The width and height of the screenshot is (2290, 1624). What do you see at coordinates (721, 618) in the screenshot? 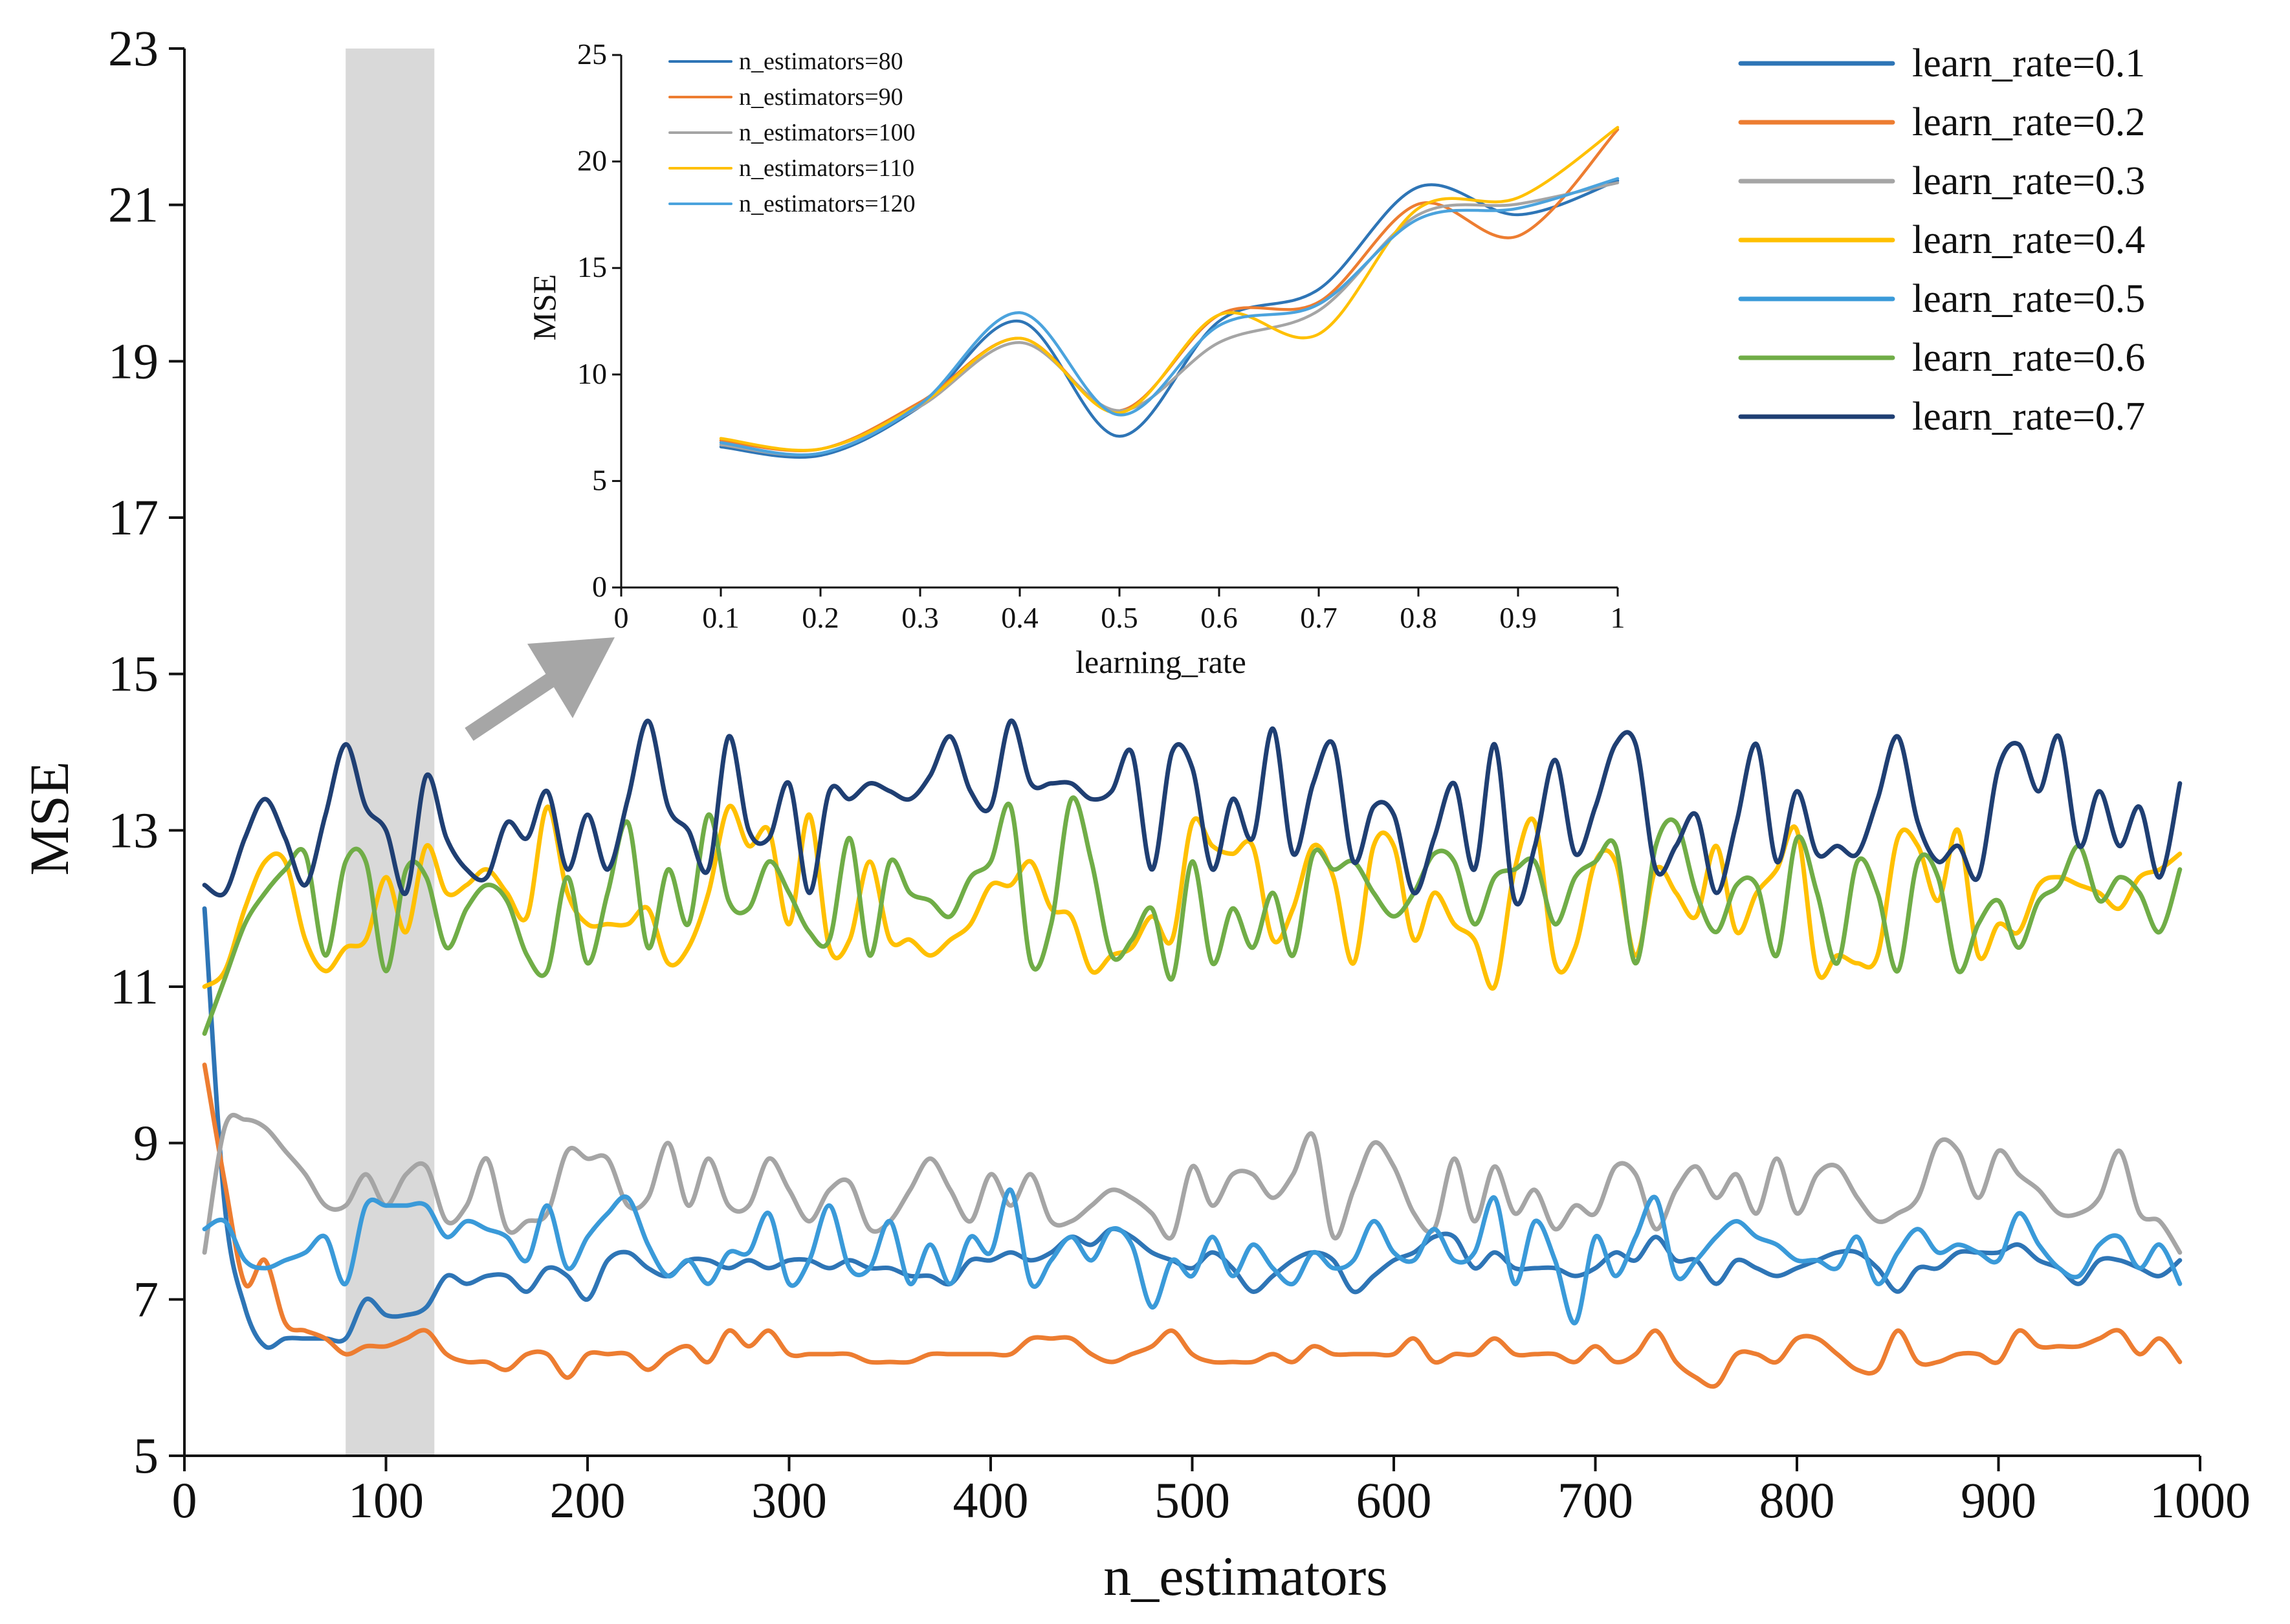
I see `inset-x-tick-label: 0.1` at bounding box center [721, 618].